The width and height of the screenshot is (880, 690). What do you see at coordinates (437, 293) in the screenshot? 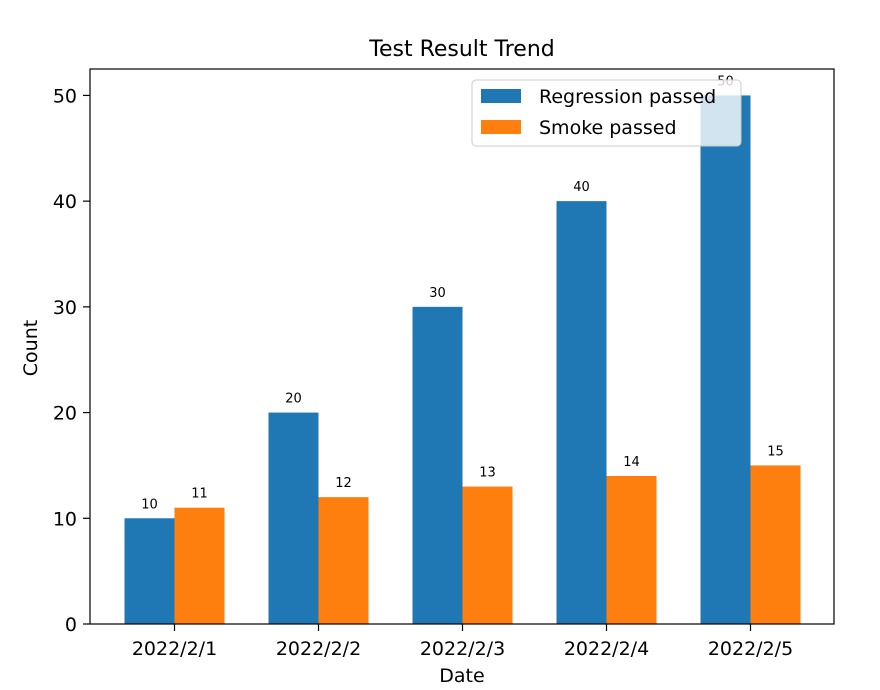
I see `data-label-regression-3: 30` at bounding box center [437, 293].